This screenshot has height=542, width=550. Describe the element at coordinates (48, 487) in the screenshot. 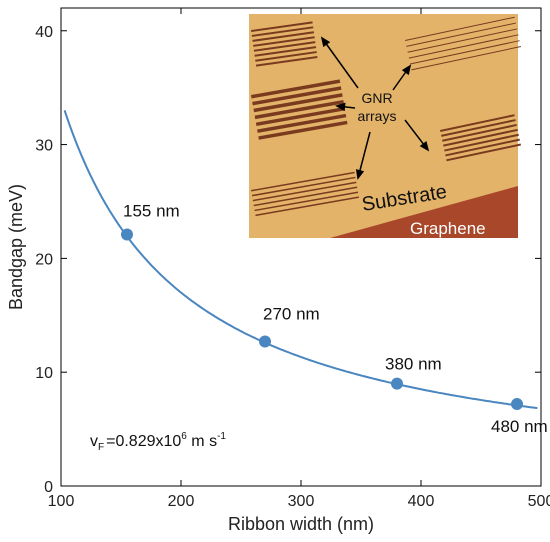

I see `y-tick-label: 0` at that location.